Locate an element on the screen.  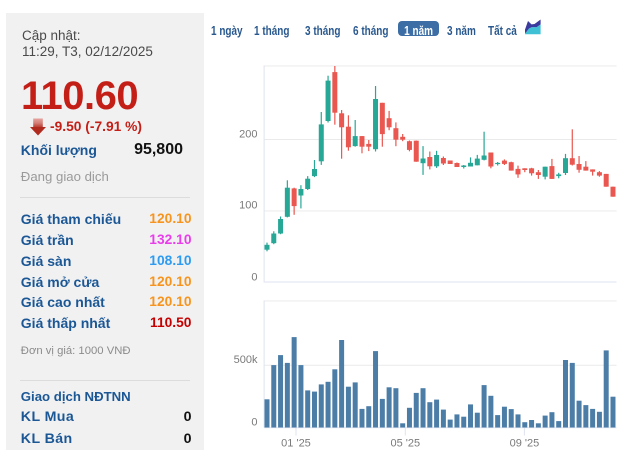
svg-text: 500k is located at coordinates (246, 360).